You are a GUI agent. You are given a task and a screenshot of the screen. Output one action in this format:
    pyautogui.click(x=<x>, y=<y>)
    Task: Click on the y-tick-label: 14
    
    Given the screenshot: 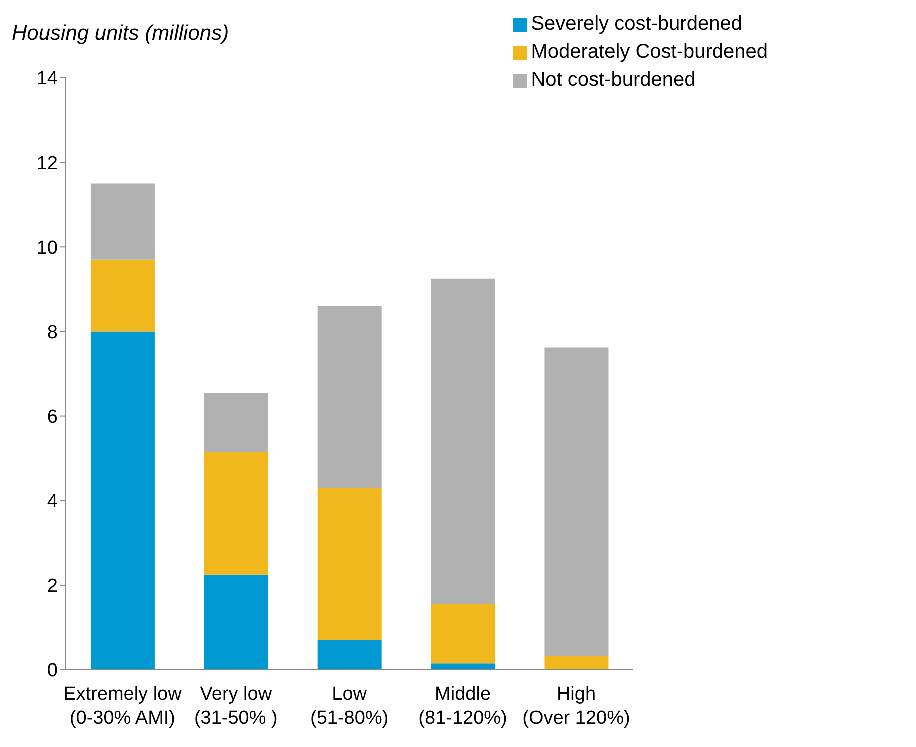 What is the action you would take?
    pyautogui.click(x=47, y=79)
    